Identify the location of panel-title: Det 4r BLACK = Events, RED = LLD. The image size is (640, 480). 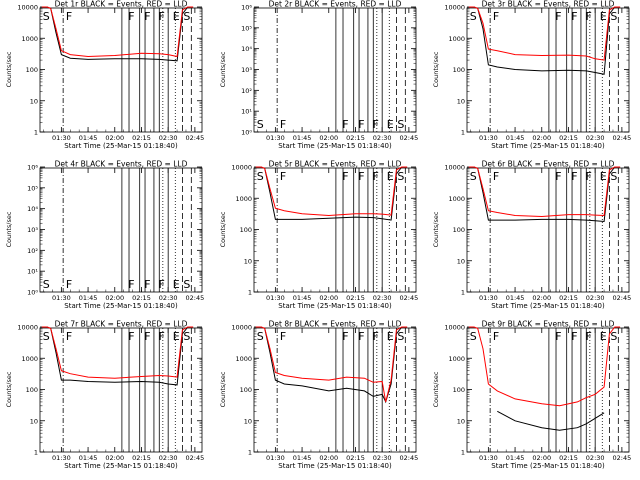
(121, 164).